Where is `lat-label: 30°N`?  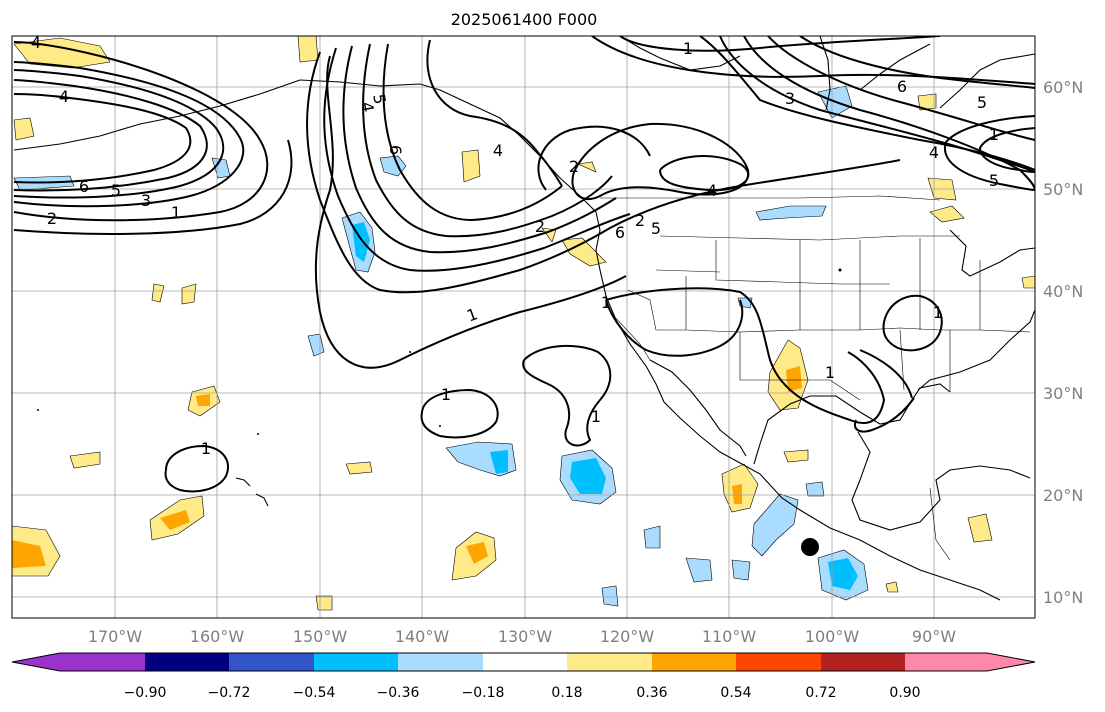 lat-label: 30°N is located at coordinates (1063, 393).